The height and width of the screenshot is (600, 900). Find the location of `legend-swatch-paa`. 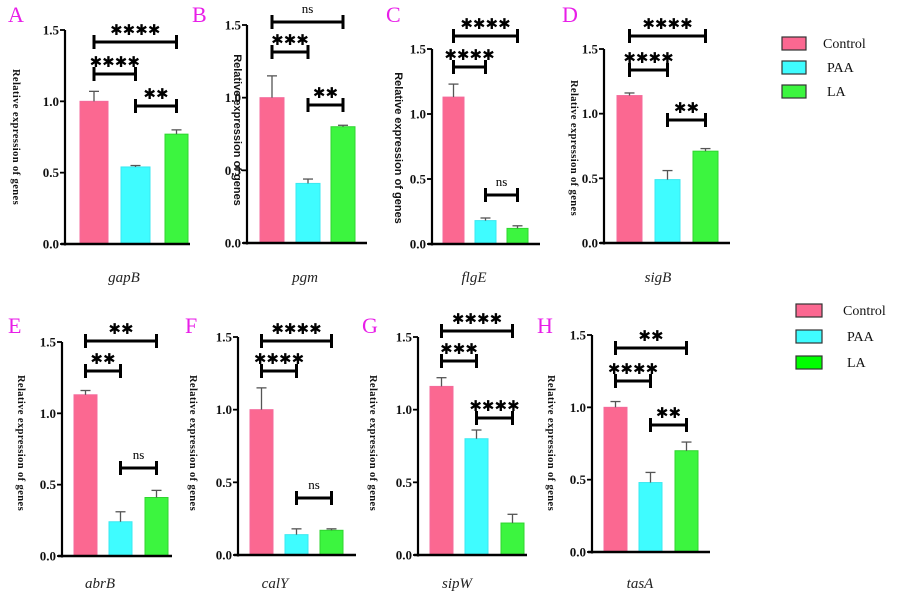

legend-swatch-paa is located at coordinates (809, 336).